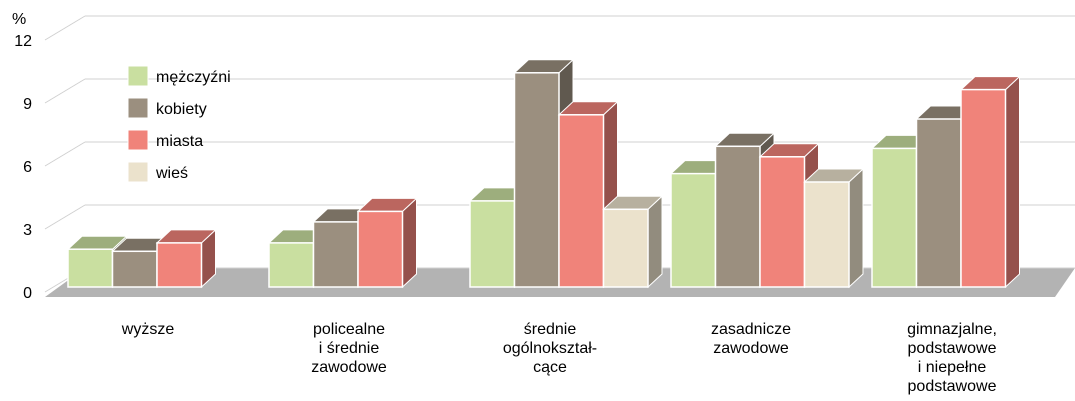  What do you see at coordinates (193, 77) in the screenshot?
I see `legend-label: mężczyźni` at bounding box center [193, 77].